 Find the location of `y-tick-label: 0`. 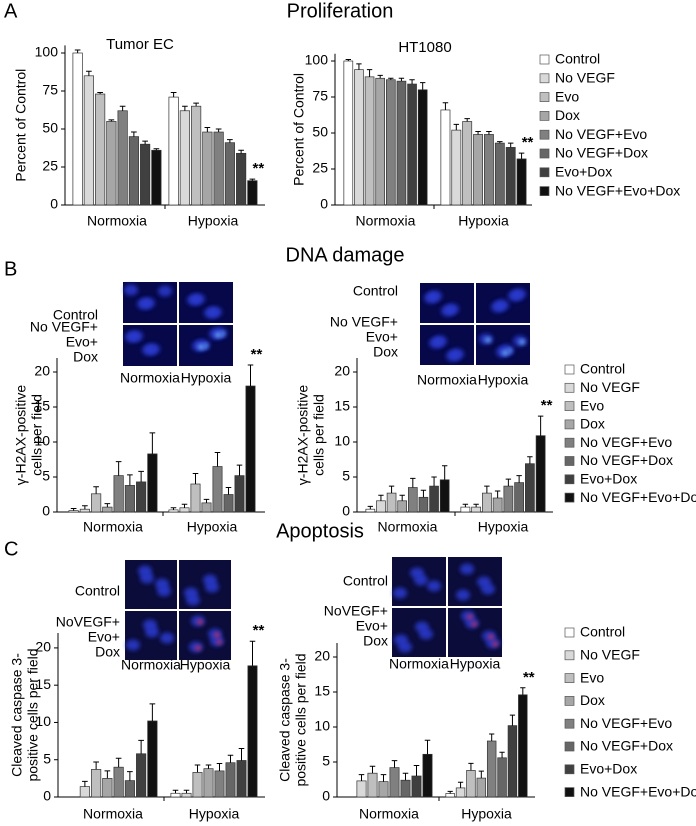

y-tick-label: 0 is located at coordinates (326, 796).